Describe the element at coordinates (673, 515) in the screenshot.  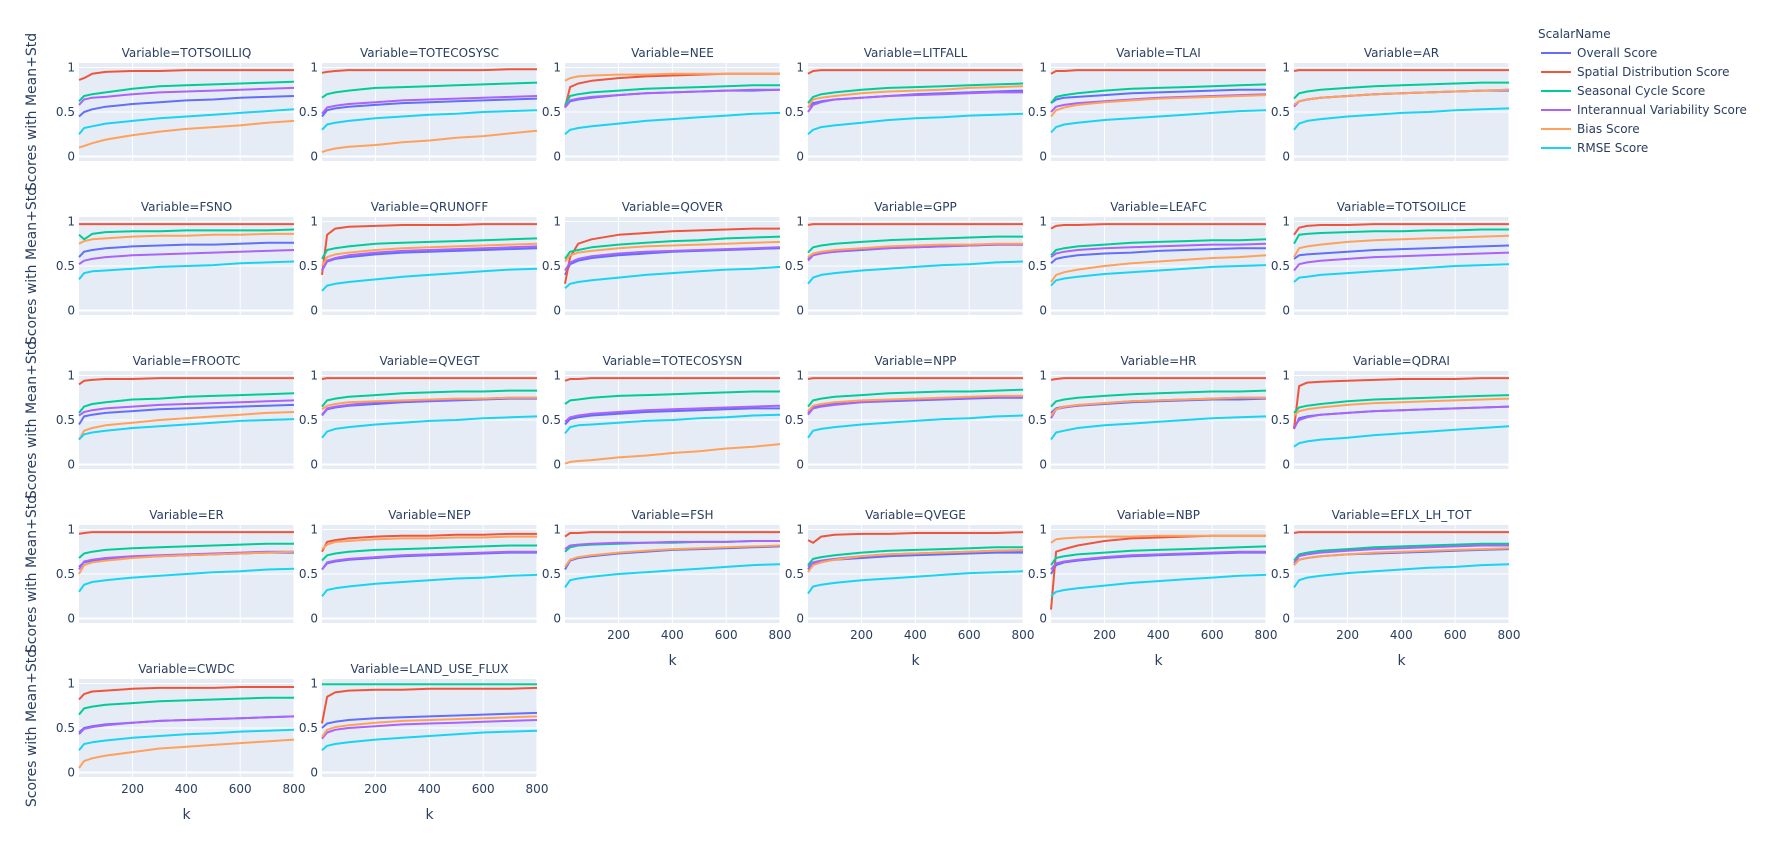
I see `panel-title: Variable=FSH` at that location.